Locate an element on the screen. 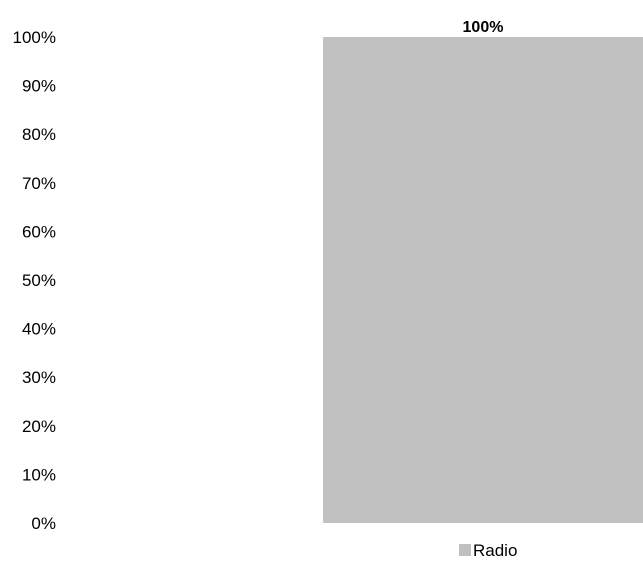 The height and width of the screenshot is (566, 643). y-tick-label: 50% is located at coordinates (39, 280).